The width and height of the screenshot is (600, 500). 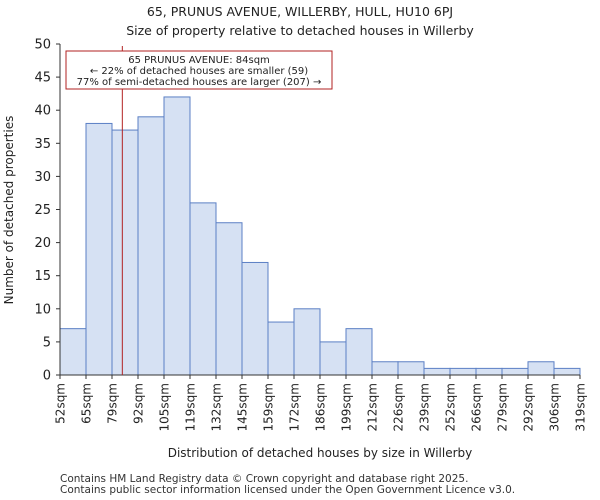 I want to click on bar-145sqm, so click(x=255, y=318).